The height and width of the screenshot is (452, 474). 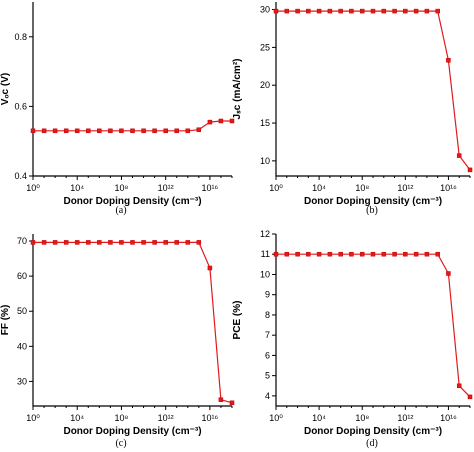 I want to click on series-line, so click(x=373, y=325).